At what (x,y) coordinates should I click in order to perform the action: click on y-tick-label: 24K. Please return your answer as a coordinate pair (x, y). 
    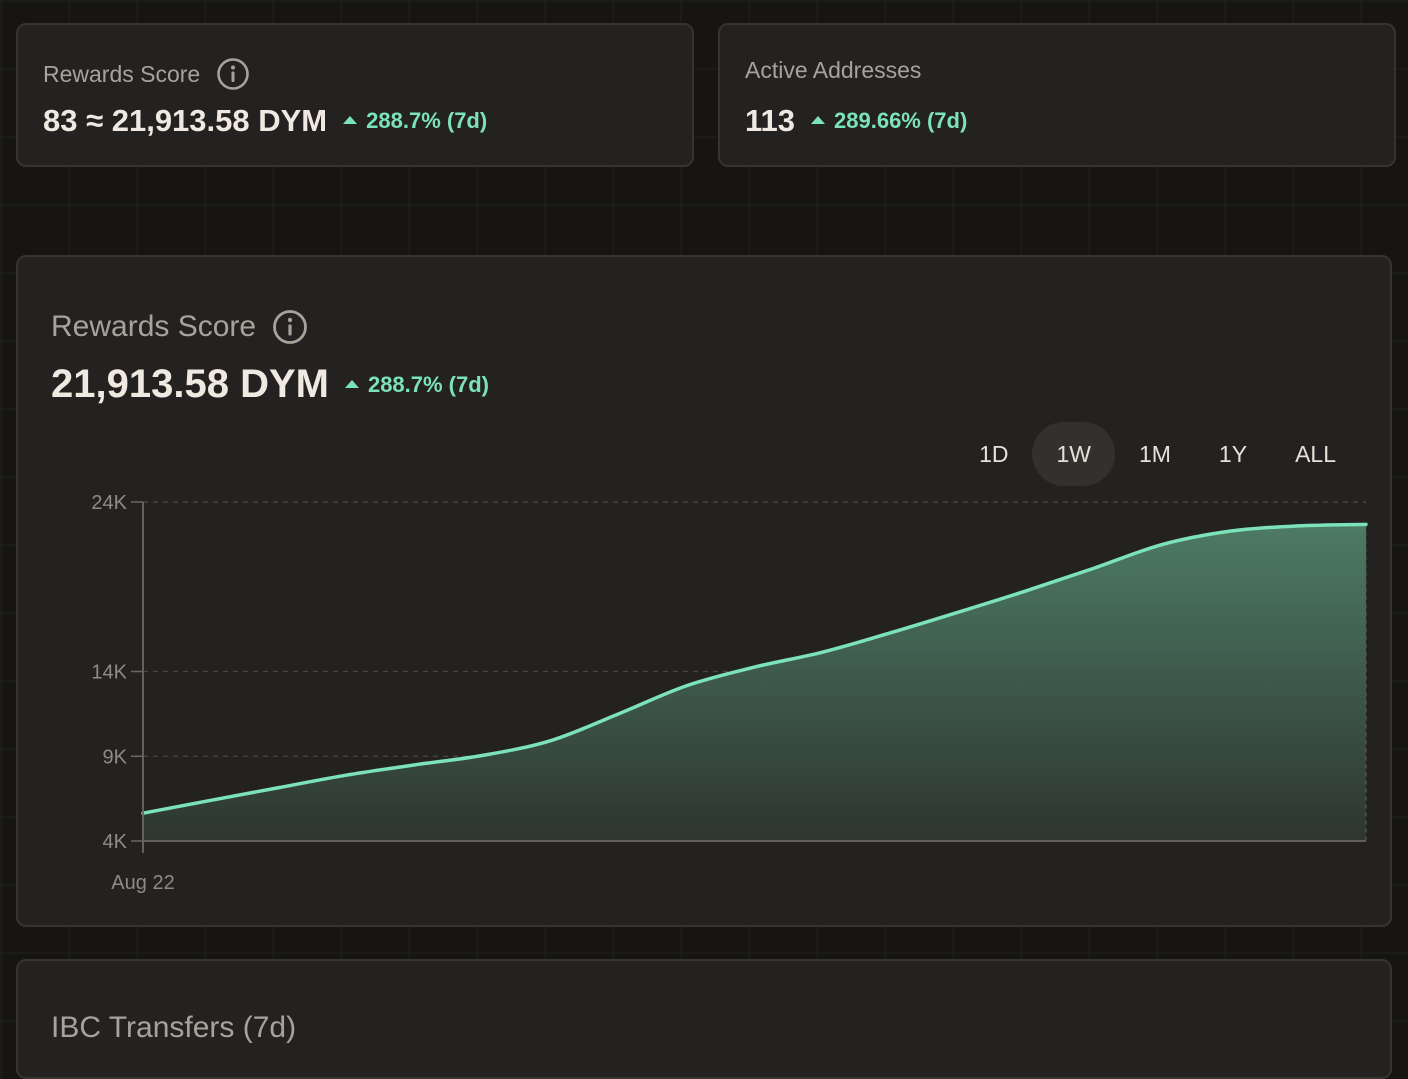
    Looking at the image, I should click on (109, 503).